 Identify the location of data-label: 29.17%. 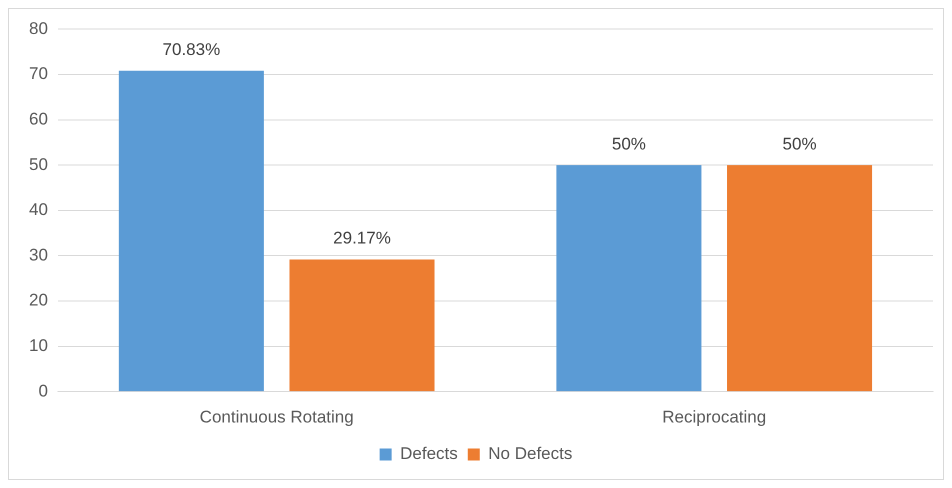
(362, 238).